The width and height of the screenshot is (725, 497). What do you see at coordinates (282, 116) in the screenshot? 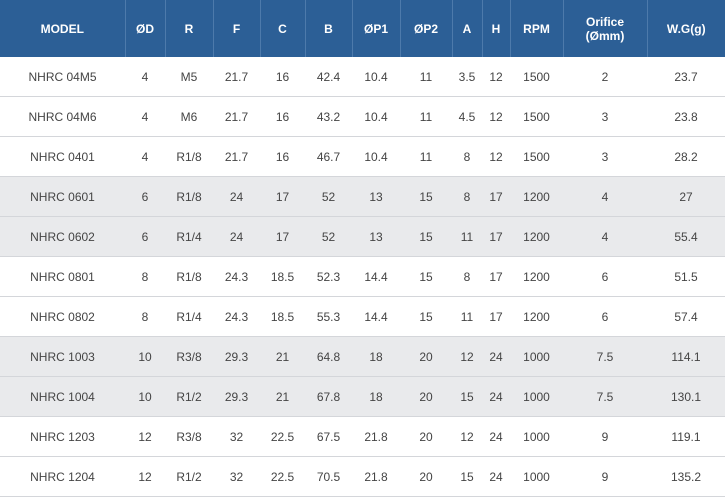
I see `table-cell: 16` at bounding box center [282, 116].